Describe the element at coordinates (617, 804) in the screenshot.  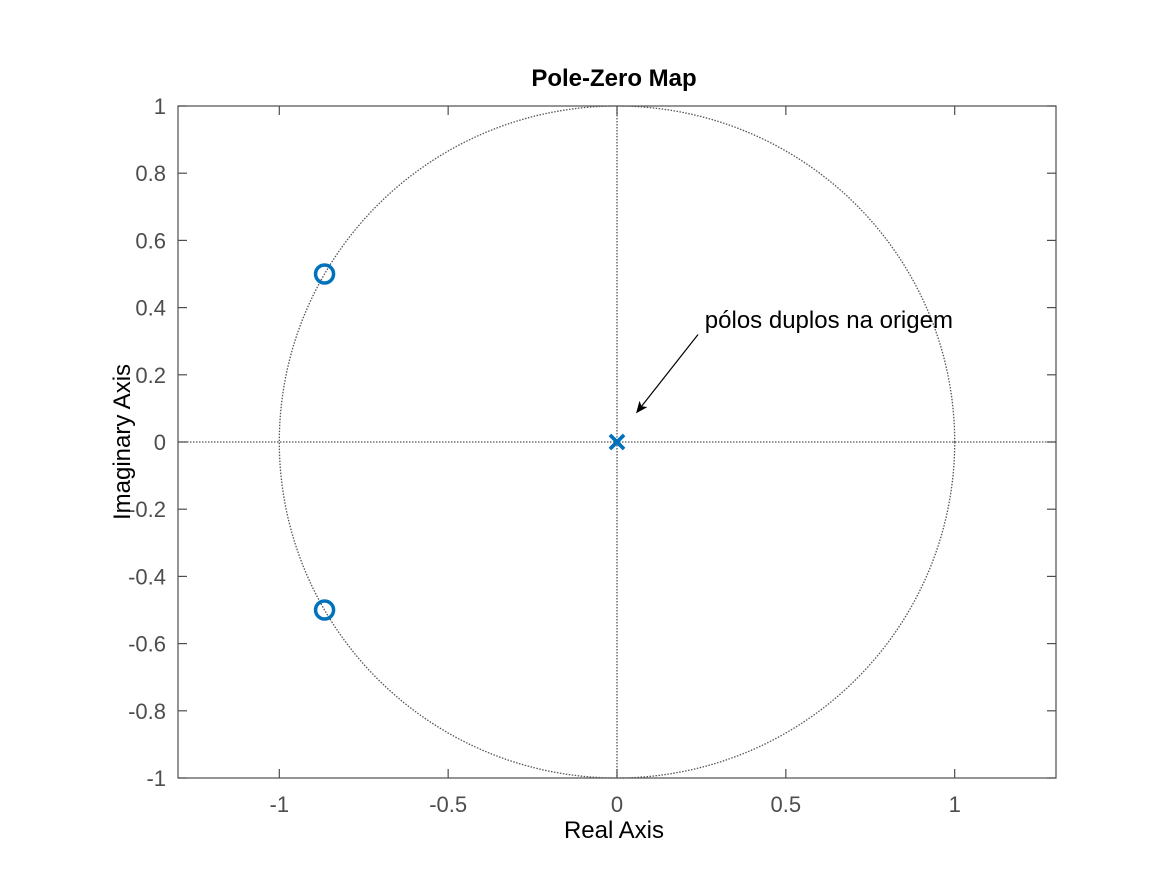
I see `x-tick-label: 0` at that location.